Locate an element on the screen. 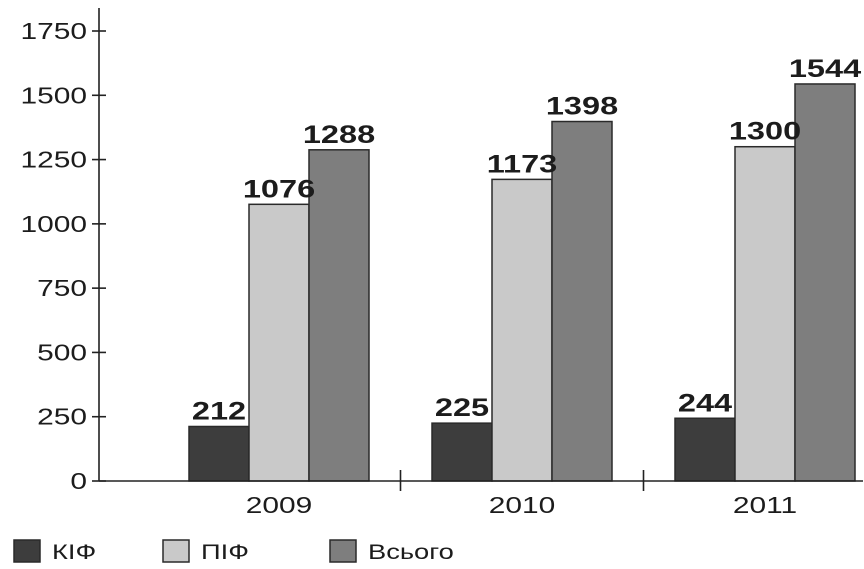  data-label: 1288 is located at coordinates (339, 135).